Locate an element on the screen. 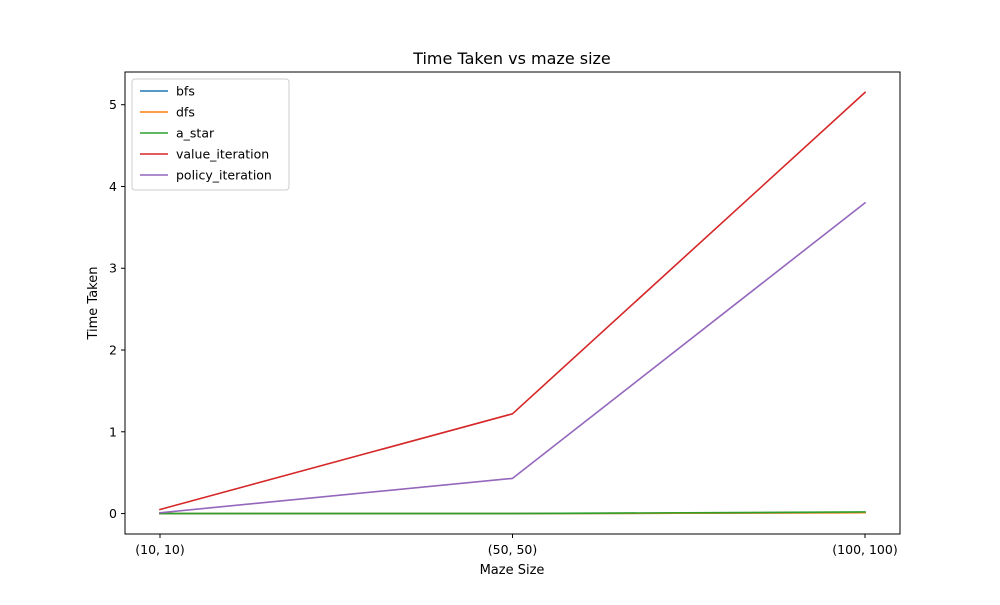 The height and width of the screenshot is (605, 1000). legend-label: a_star is located at coordinates (195, 133).